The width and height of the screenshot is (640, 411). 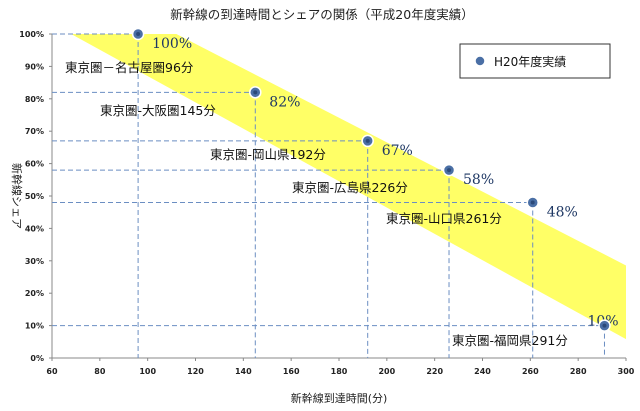 I want to click on point-label: 東京圏-大阪圏145分, so click(x=158, y=110).